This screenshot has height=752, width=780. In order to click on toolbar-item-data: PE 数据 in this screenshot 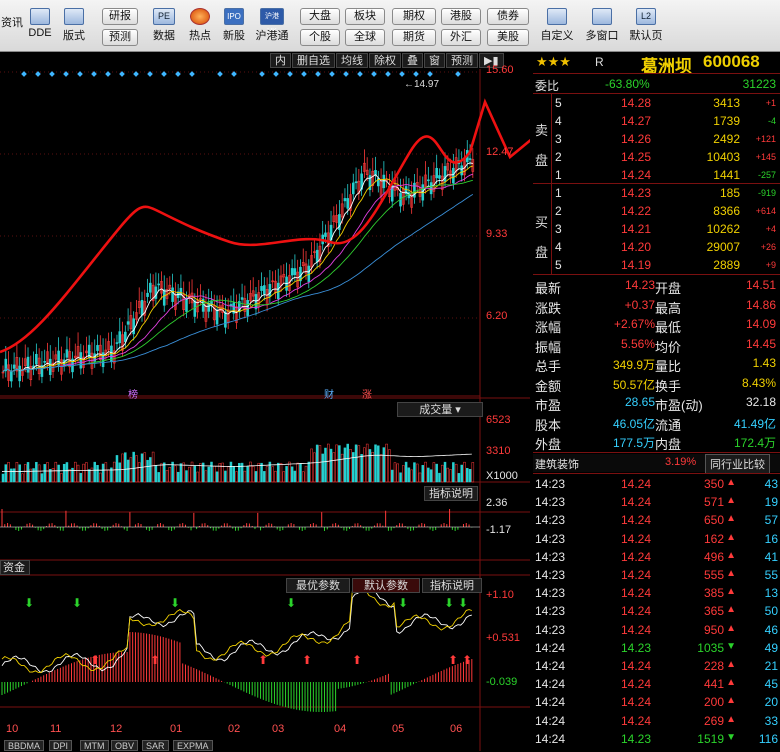, I will do `click(164, 25)`.